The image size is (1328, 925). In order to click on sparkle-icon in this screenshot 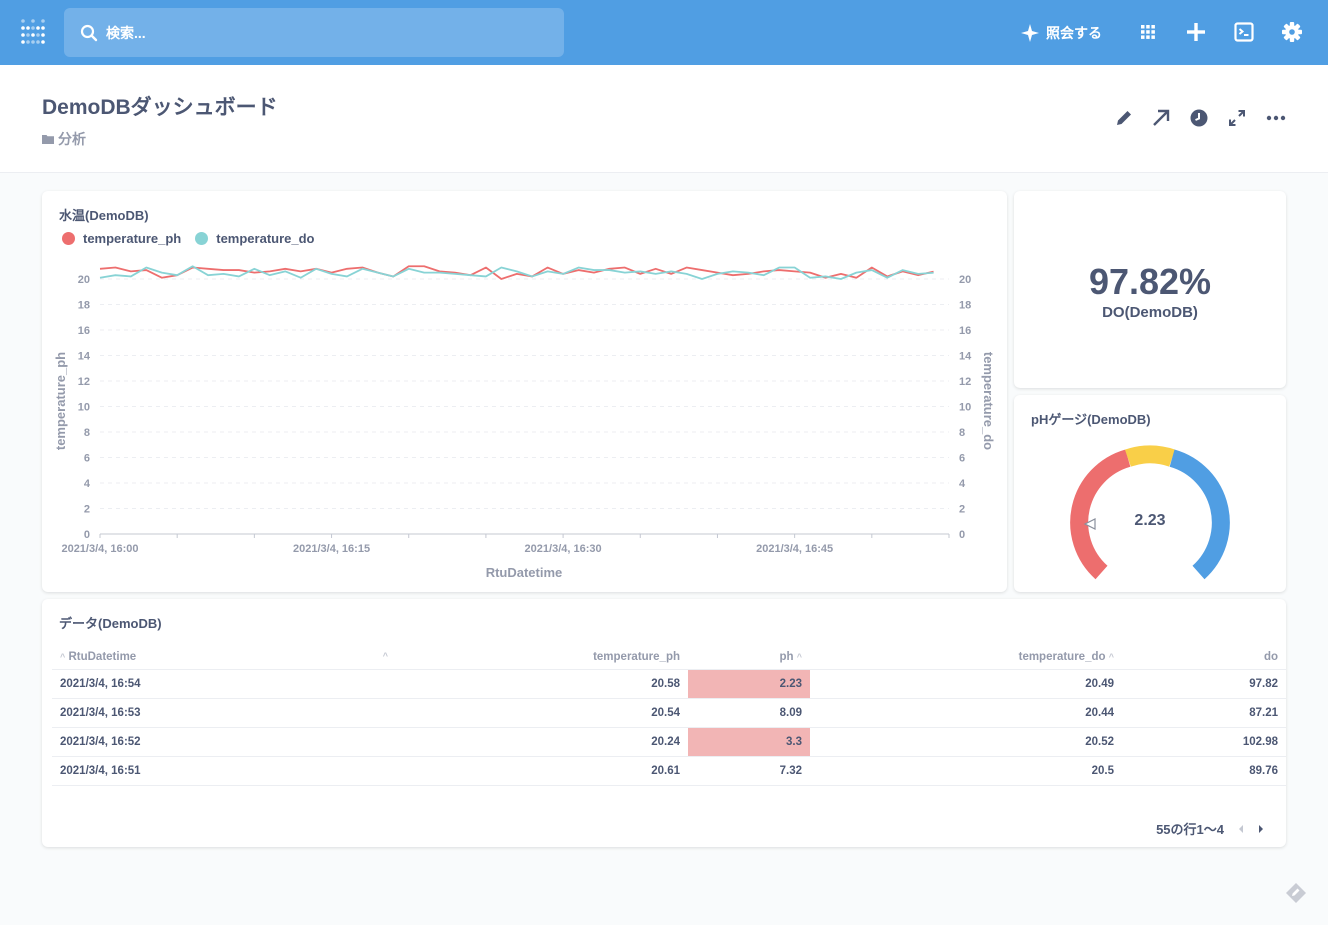, I will do `click(1030, 33)`.